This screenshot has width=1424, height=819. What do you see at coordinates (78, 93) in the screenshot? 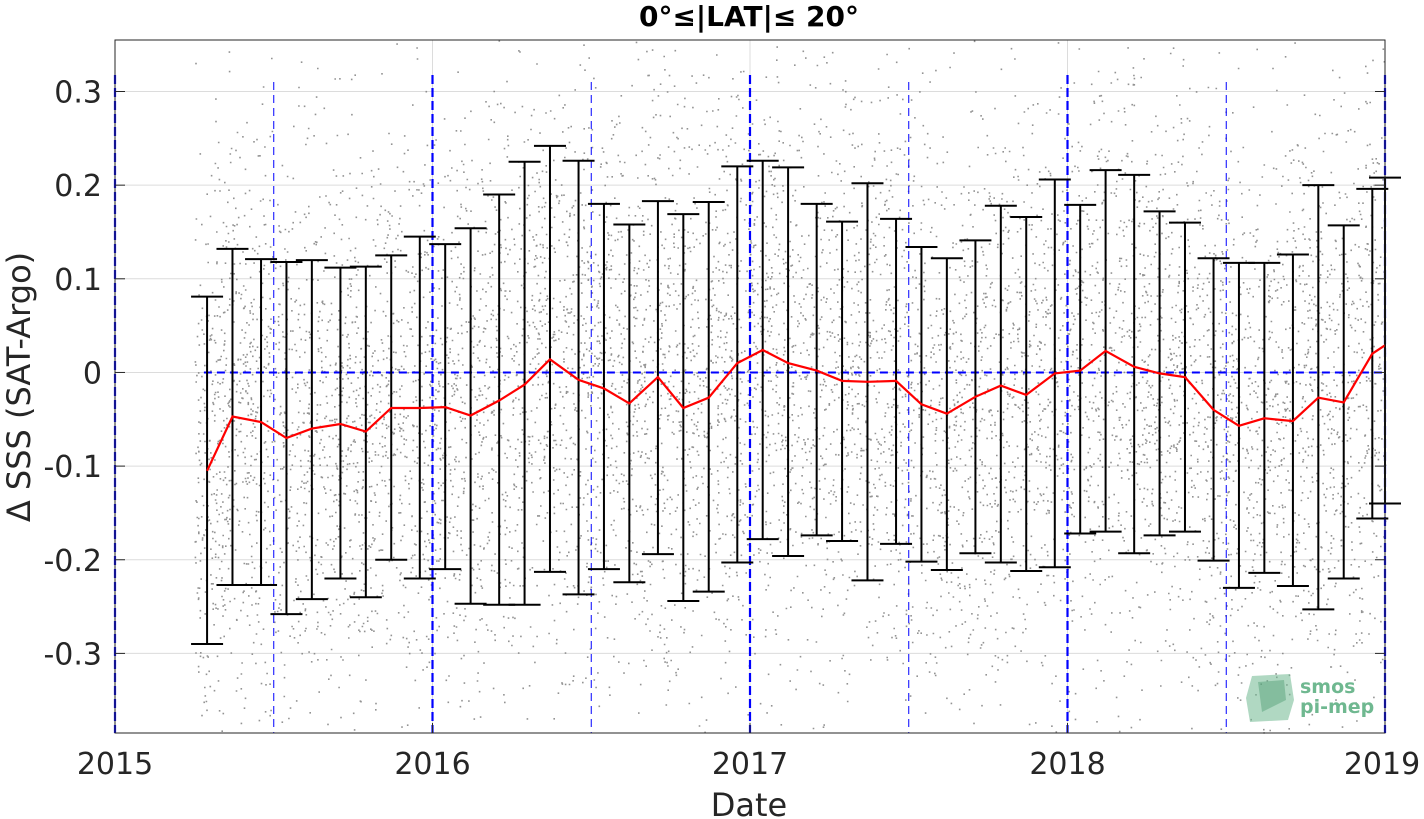
I see `y-tick-label: 0.3` at bounding box center [78, 93].